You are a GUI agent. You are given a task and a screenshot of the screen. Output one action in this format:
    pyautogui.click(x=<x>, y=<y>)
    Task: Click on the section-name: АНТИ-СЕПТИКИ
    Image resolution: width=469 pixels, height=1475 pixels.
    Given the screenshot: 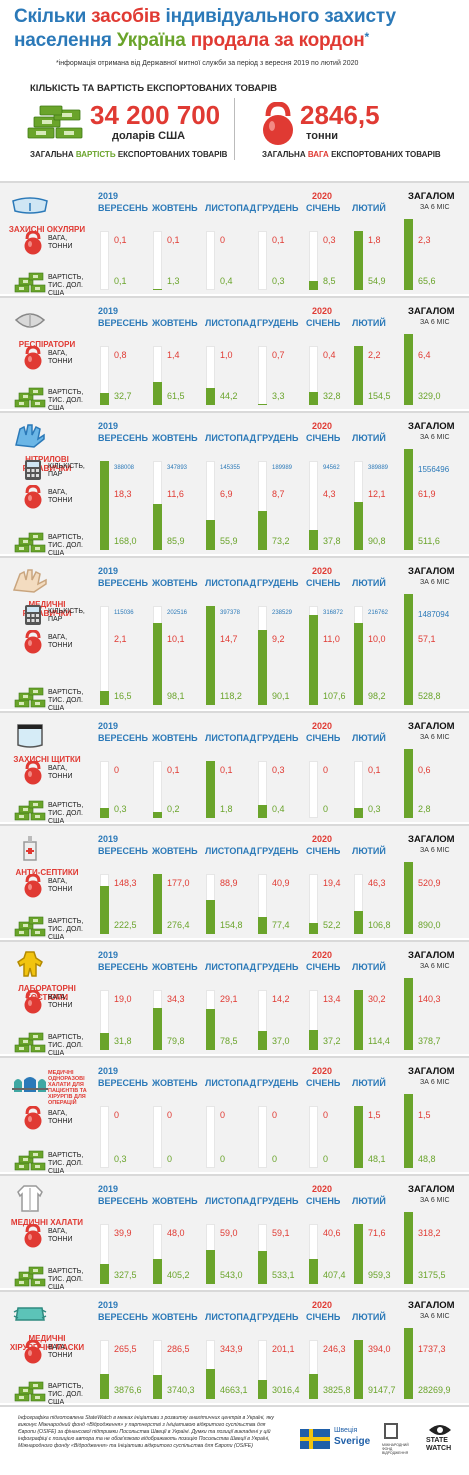 What is the action you would take?
    pyautogui.click(x=47, y=872)
    